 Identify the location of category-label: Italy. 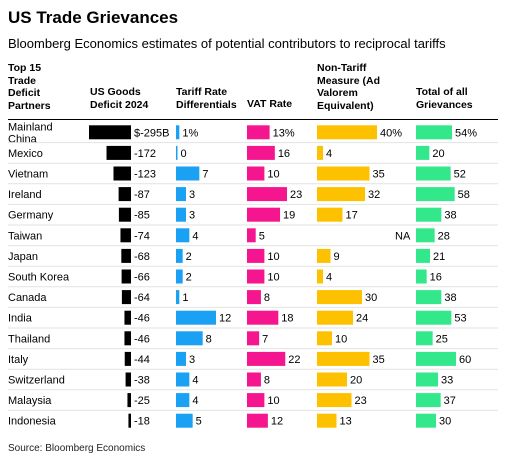
(18, 360).